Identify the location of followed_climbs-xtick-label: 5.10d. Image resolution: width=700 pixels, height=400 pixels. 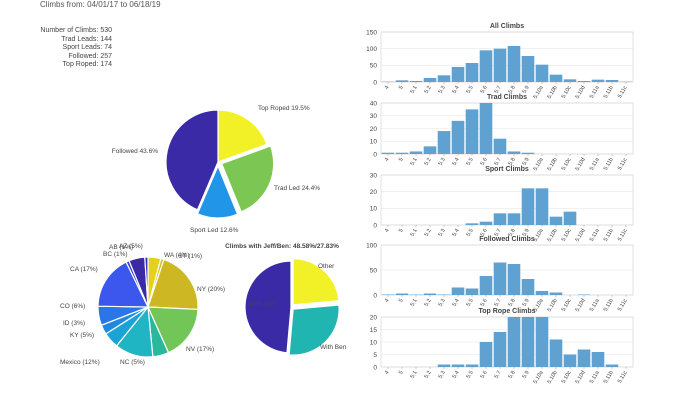
(581, 305).